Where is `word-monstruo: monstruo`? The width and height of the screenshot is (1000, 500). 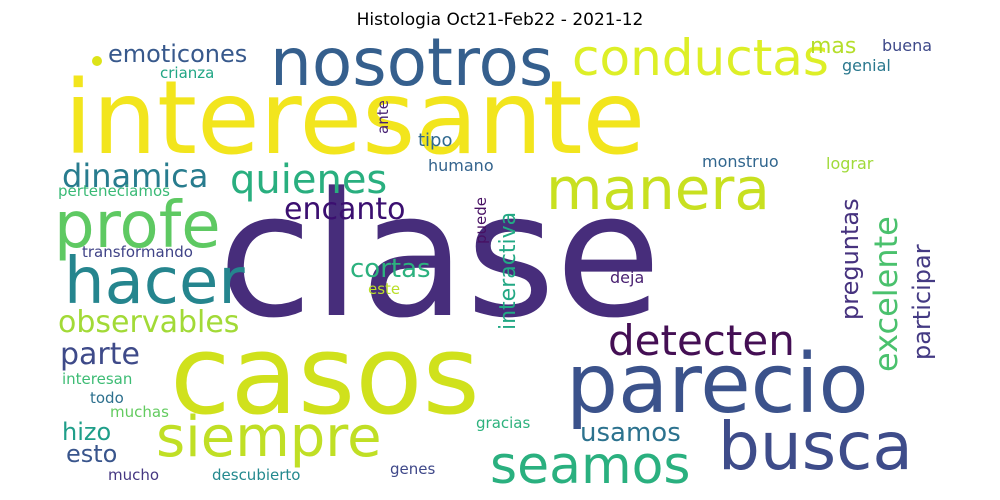
word-monstruo: monstruo is located at coordinates (740, 161).